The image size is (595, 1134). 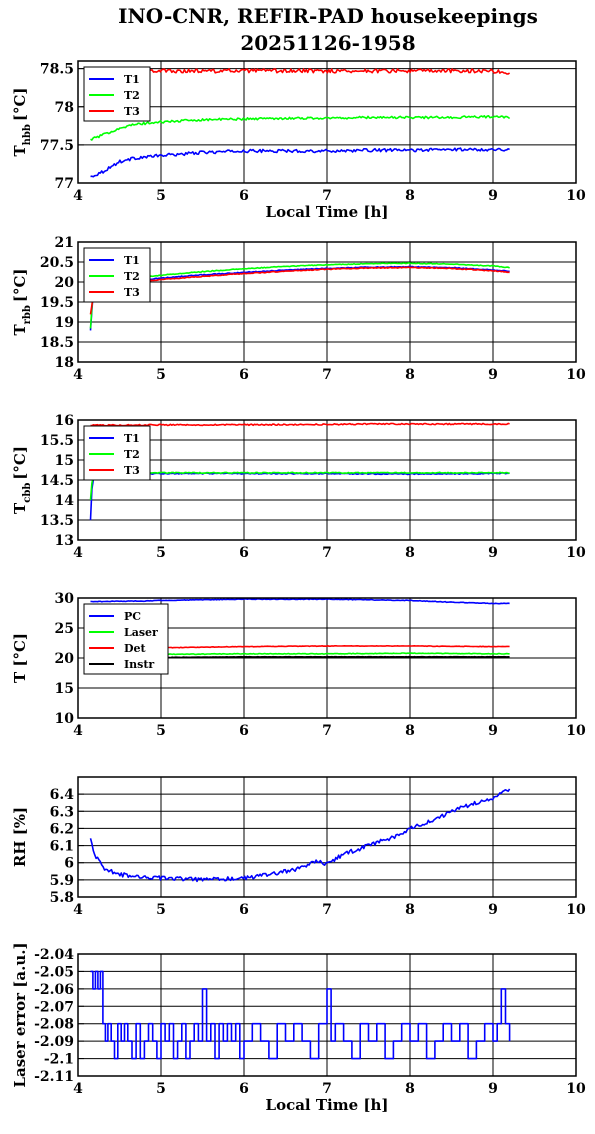 What do you see at coordinates (57, 303) in the screenshot?
I see `y-tick-label: 19.5` at bounding box center [57, 303].